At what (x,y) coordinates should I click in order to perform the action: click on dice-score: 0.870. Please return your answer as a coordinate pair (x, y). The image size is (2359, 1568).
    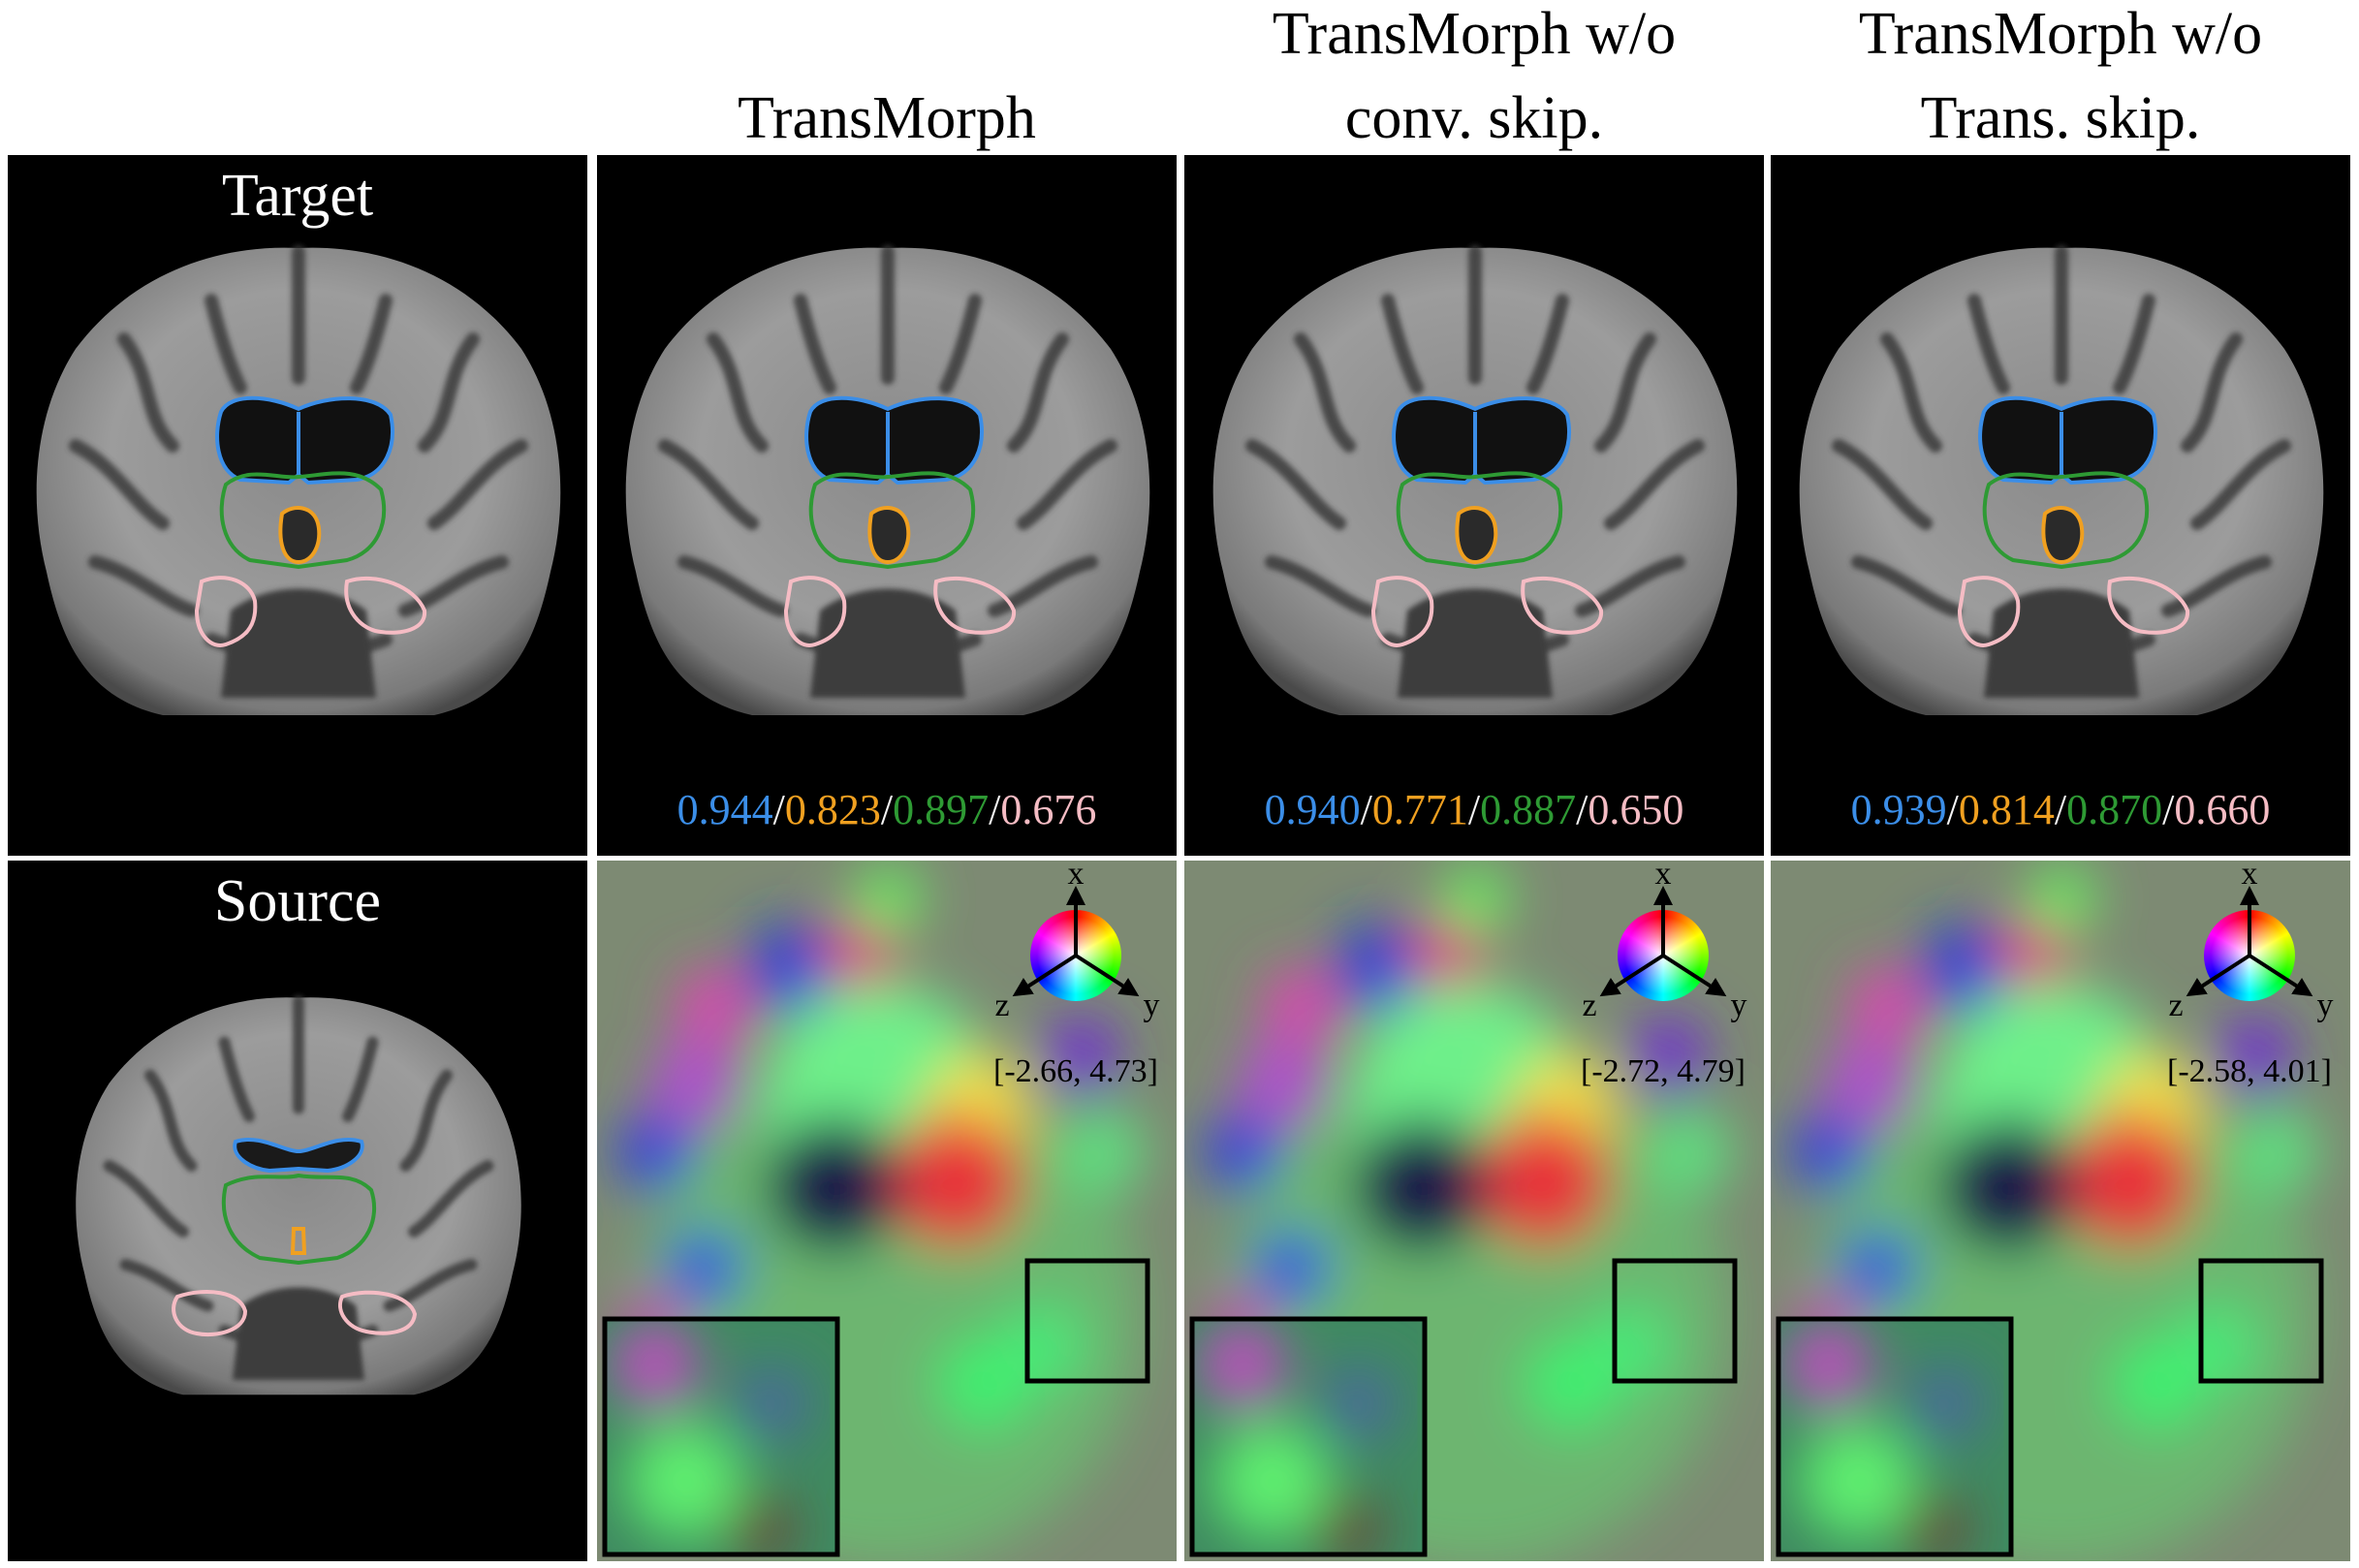
    Looking at the image, I should click on (2114, 809).